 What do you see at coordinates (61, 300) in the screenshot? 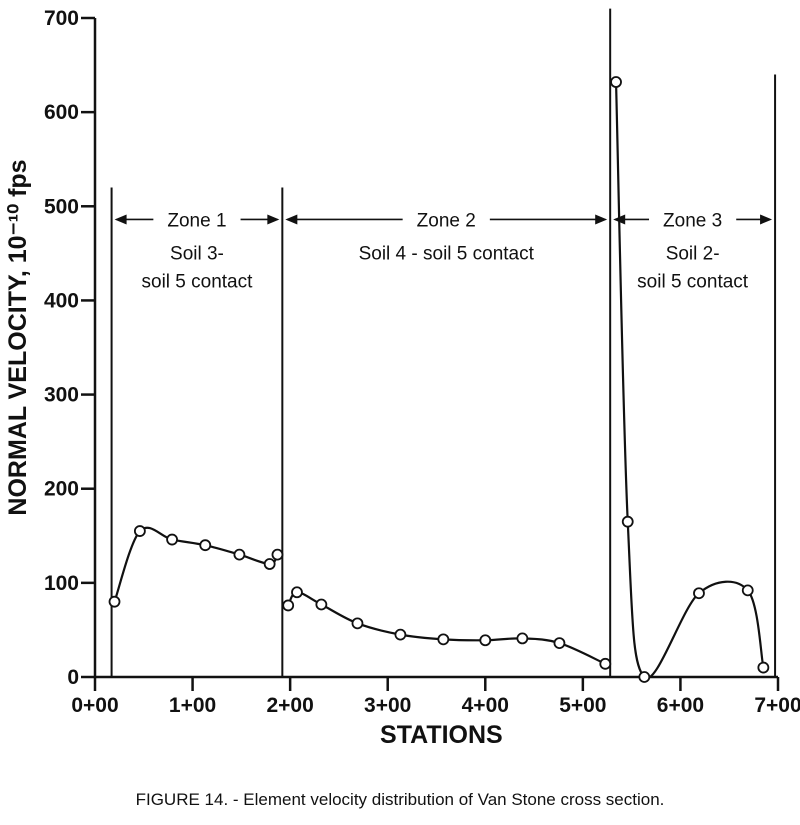
I see `y-tick-label: 400` at bounding box center [61, 300].